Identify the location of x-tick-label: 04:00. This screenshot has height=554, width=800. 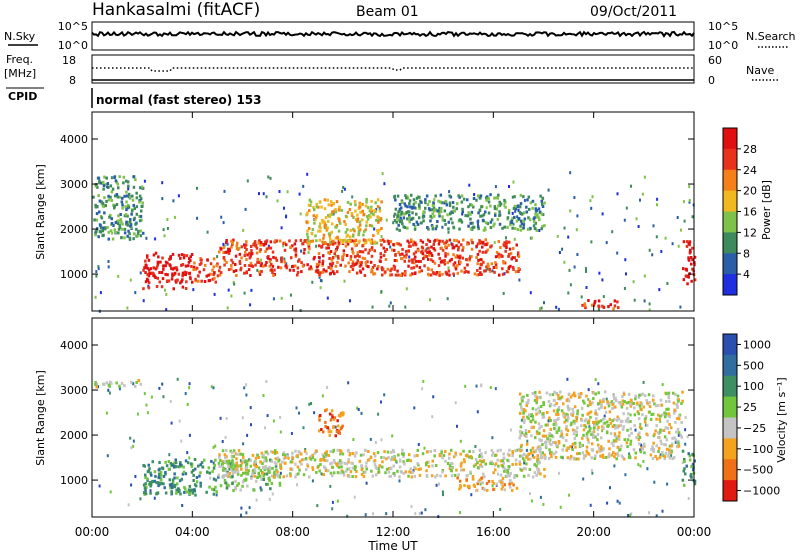
(192, 532).